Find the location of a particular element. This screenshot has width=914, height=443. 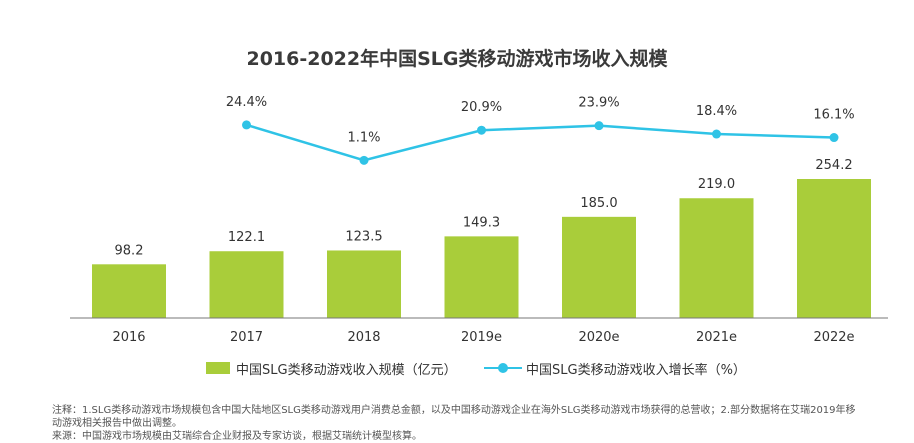

bar-value-label: 98.2 is located at coordinates (129, 250).